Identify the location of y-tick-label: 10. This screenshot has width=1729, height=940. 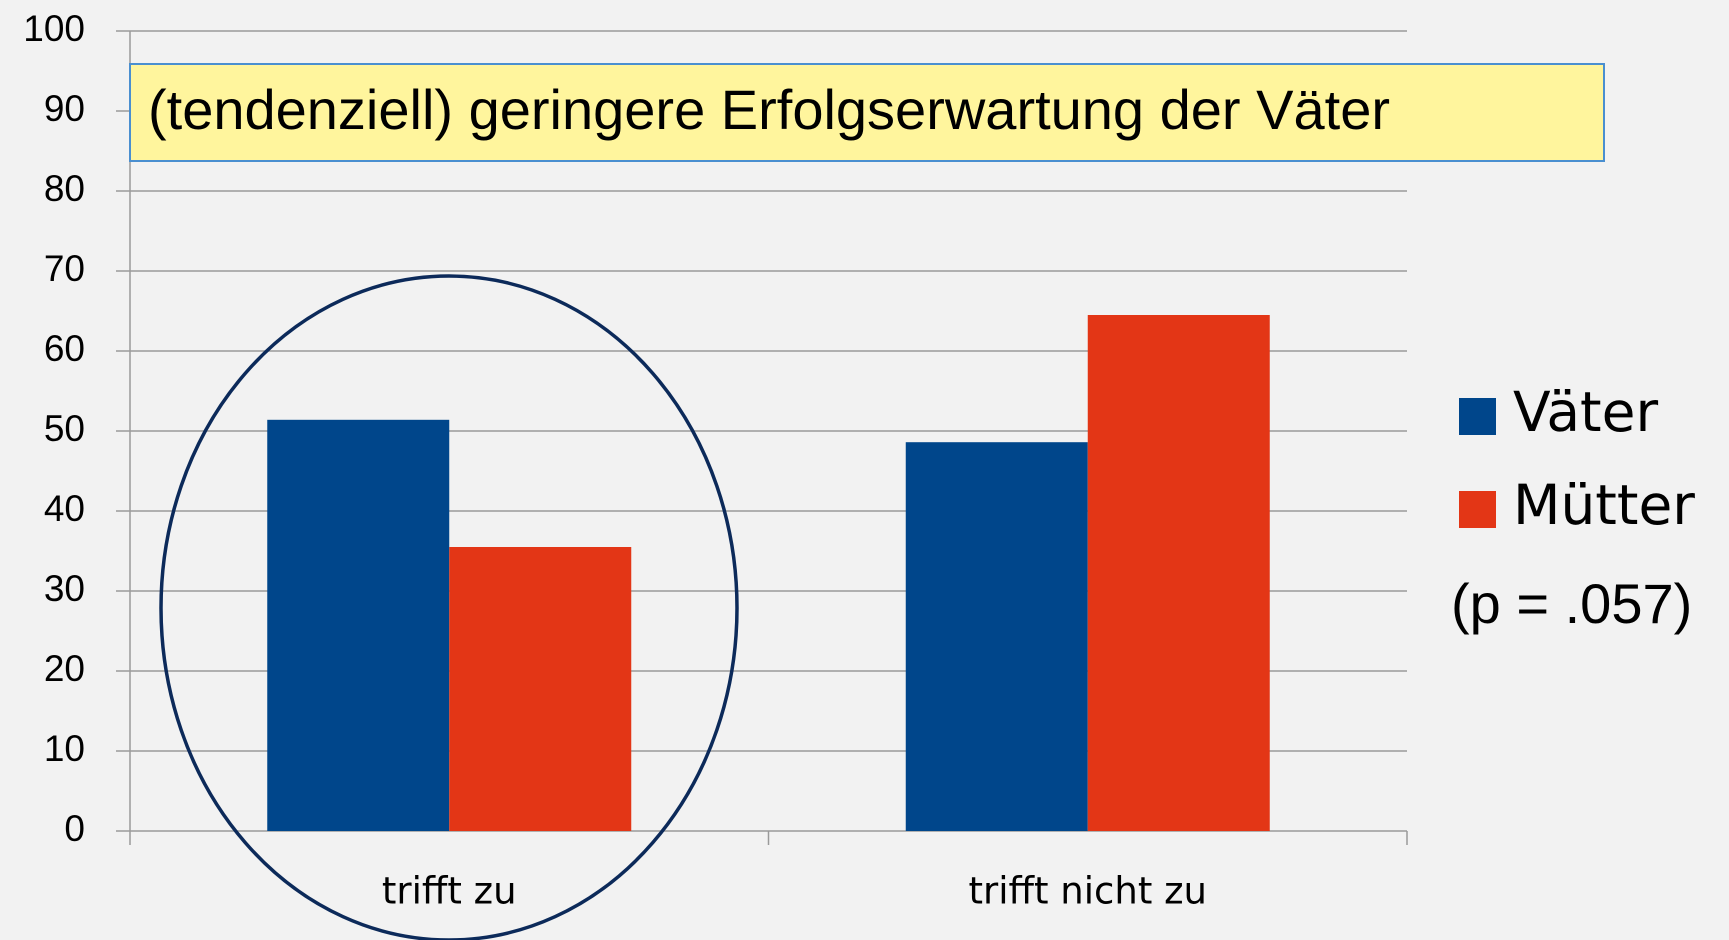
(64, 748).